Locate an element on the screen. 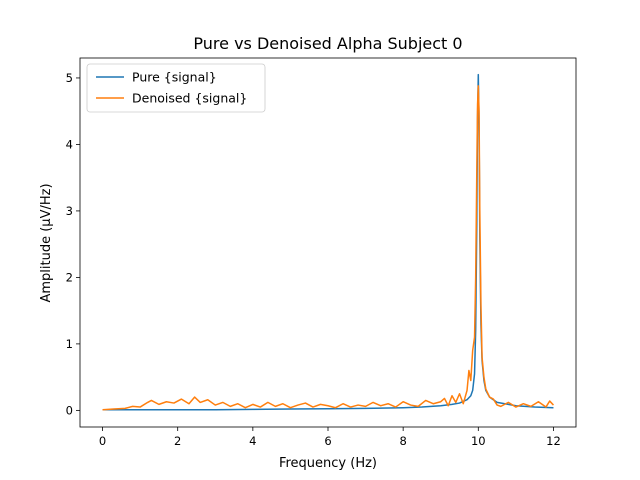 This screenshot has width=640, height=480. x-tick-label: 6 is located at coordinates (327, 441).